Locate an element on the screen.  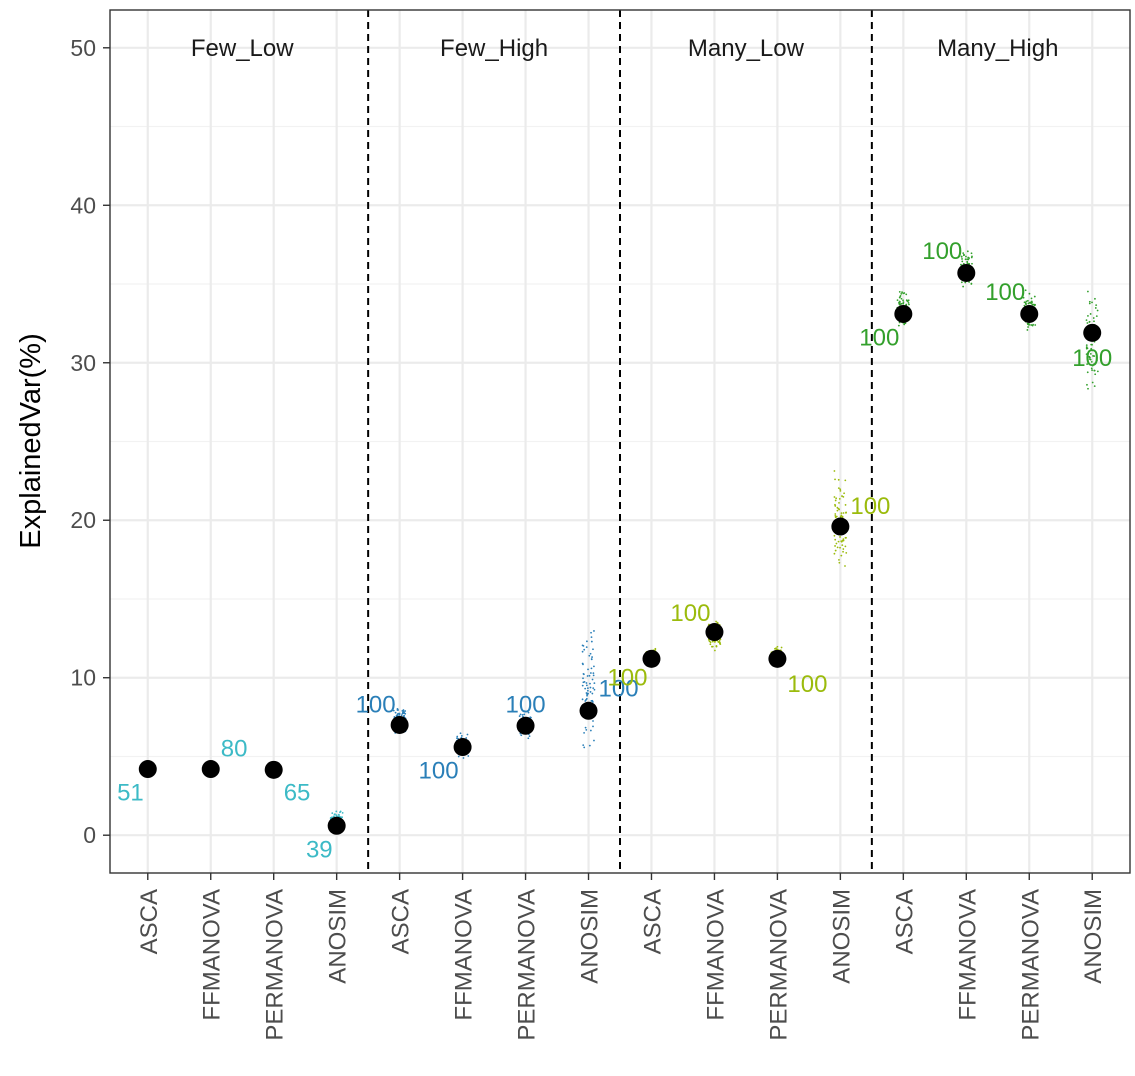
y-axis-title: ExplainedVar(%) is located at coordinates (31, 440).